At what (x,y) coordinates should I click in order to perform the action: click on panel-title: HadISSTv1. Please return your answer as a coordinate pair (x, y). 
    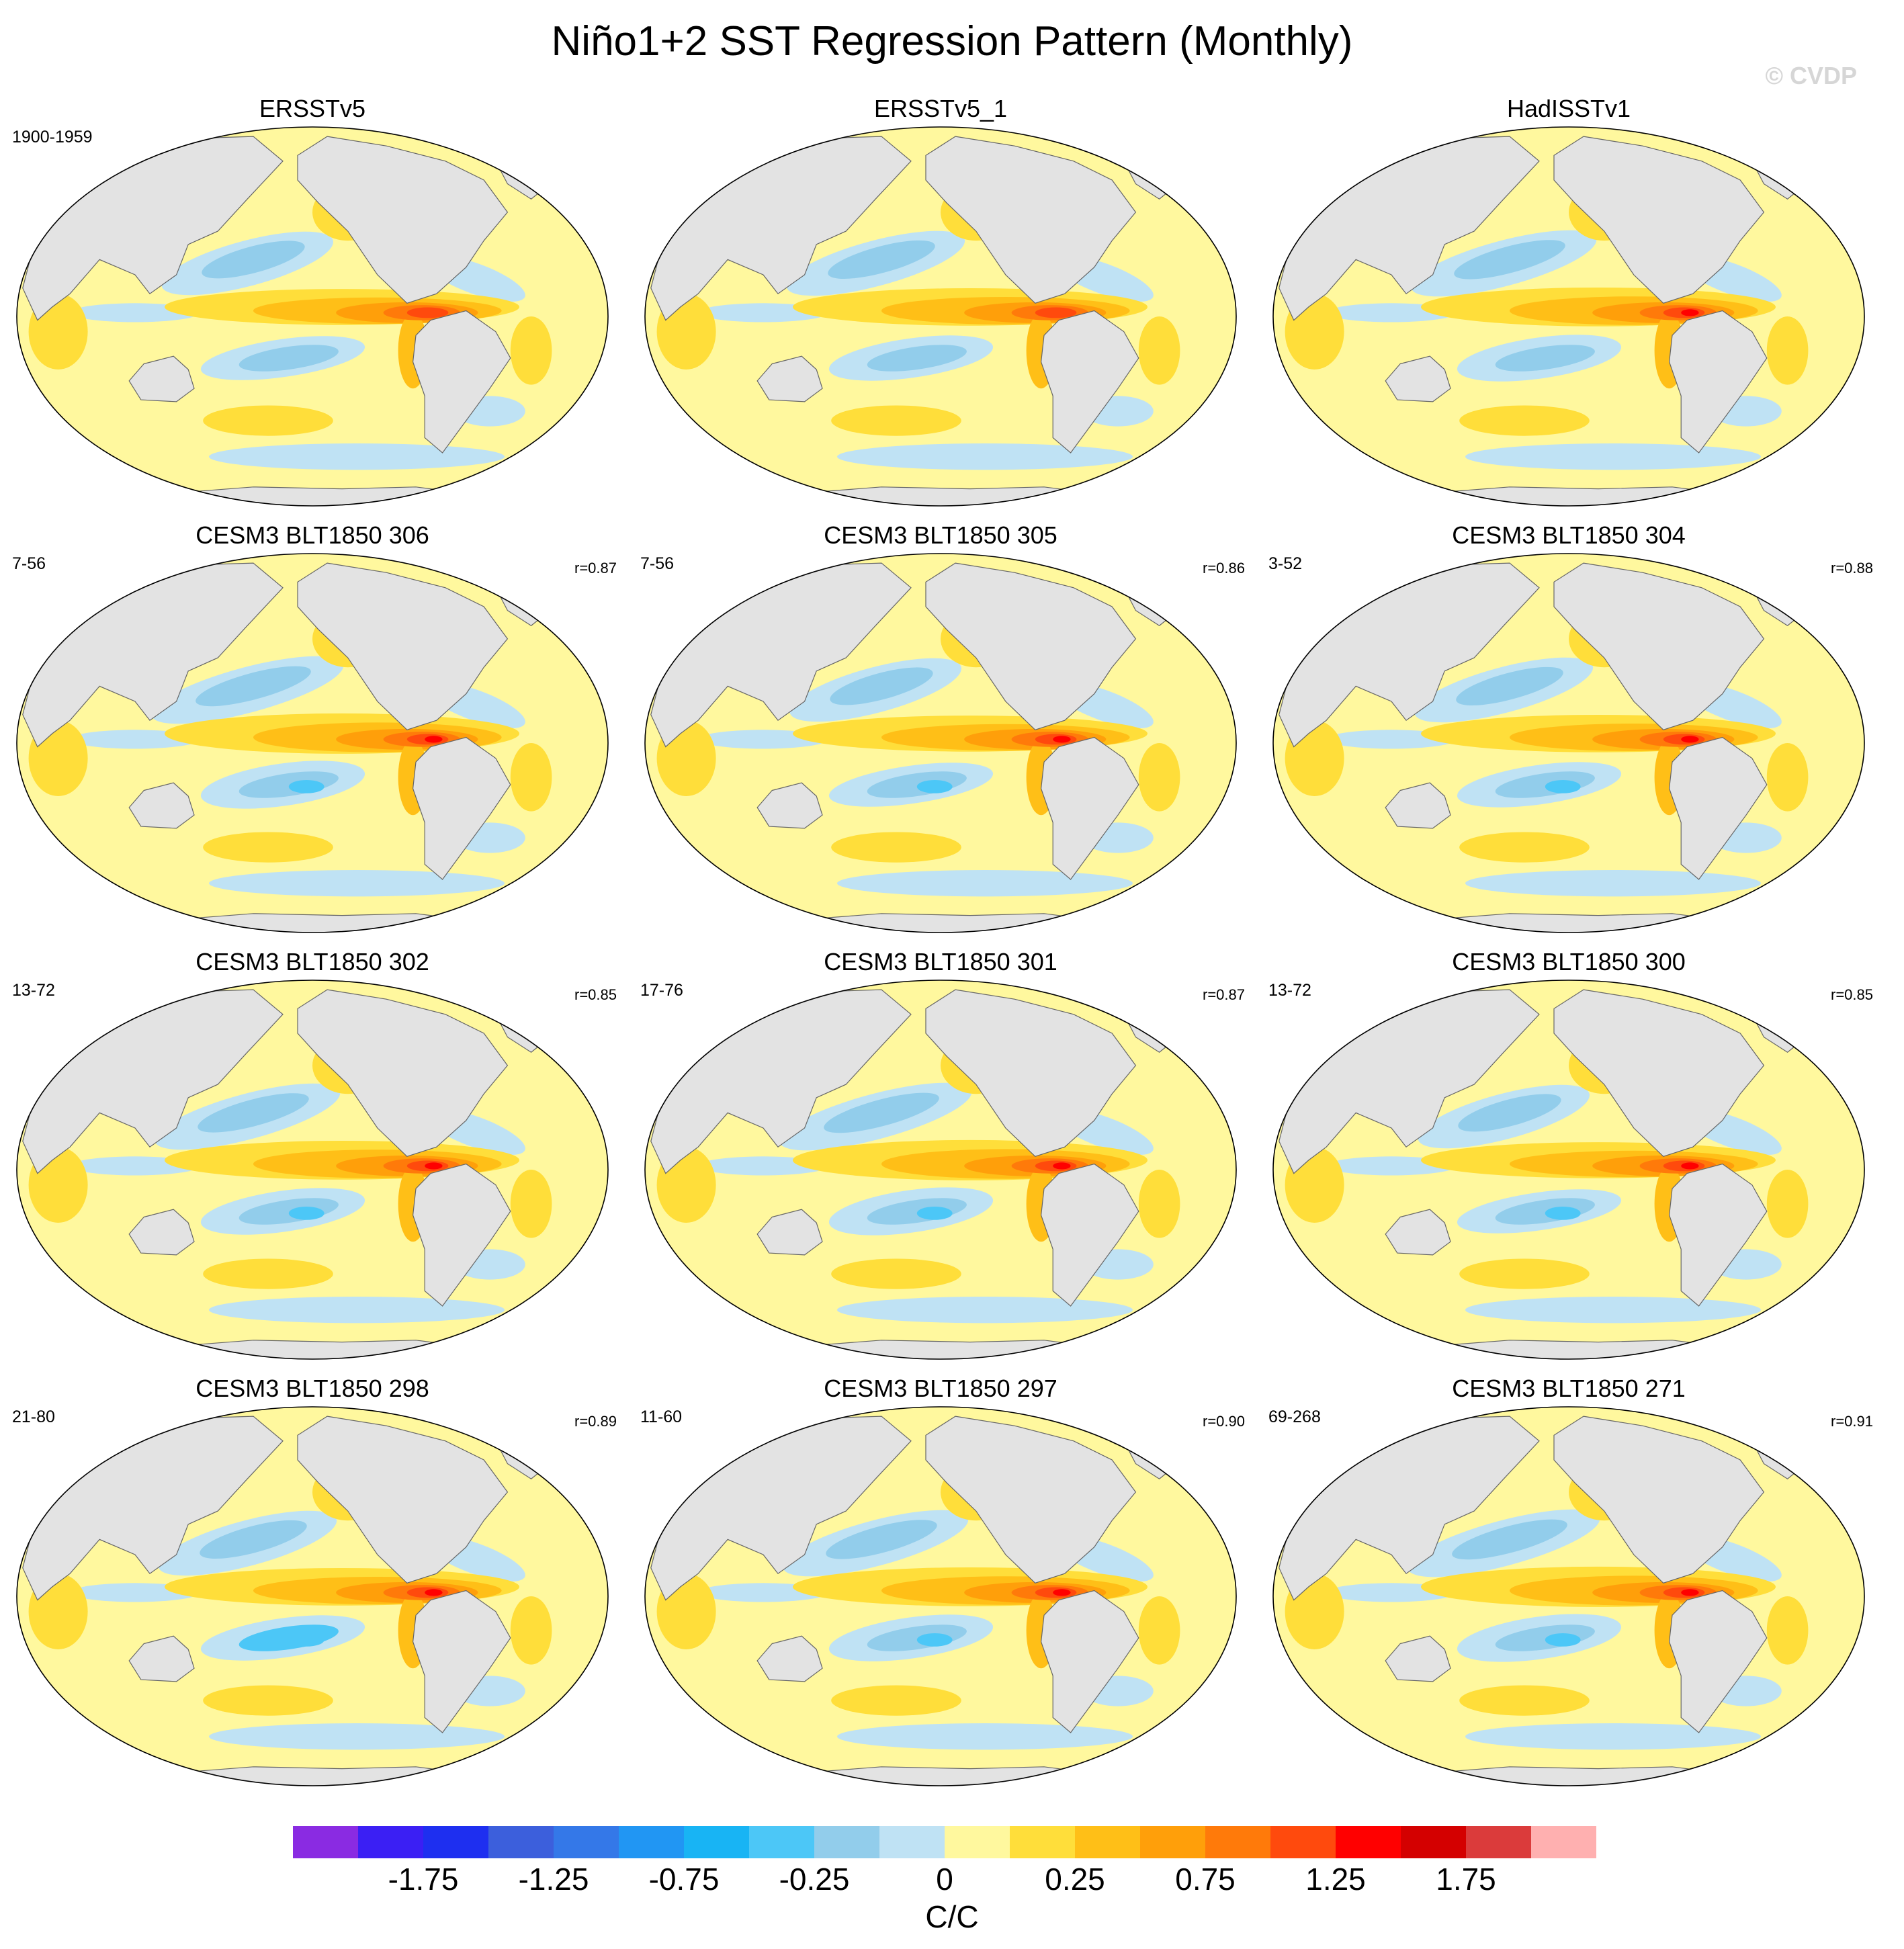
    Looking at the image, I should click on (1569, 108).